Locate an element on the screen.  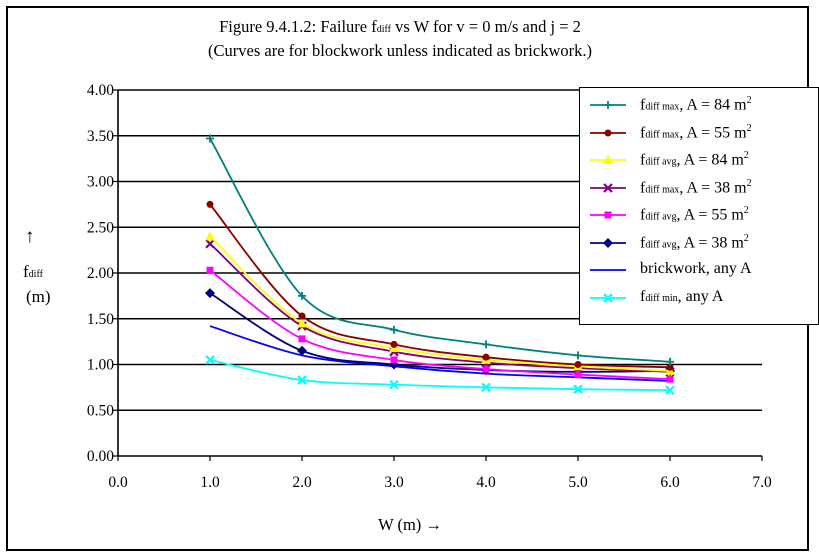
x-tick-label: 2.0 is located at coordinates (302, 482).